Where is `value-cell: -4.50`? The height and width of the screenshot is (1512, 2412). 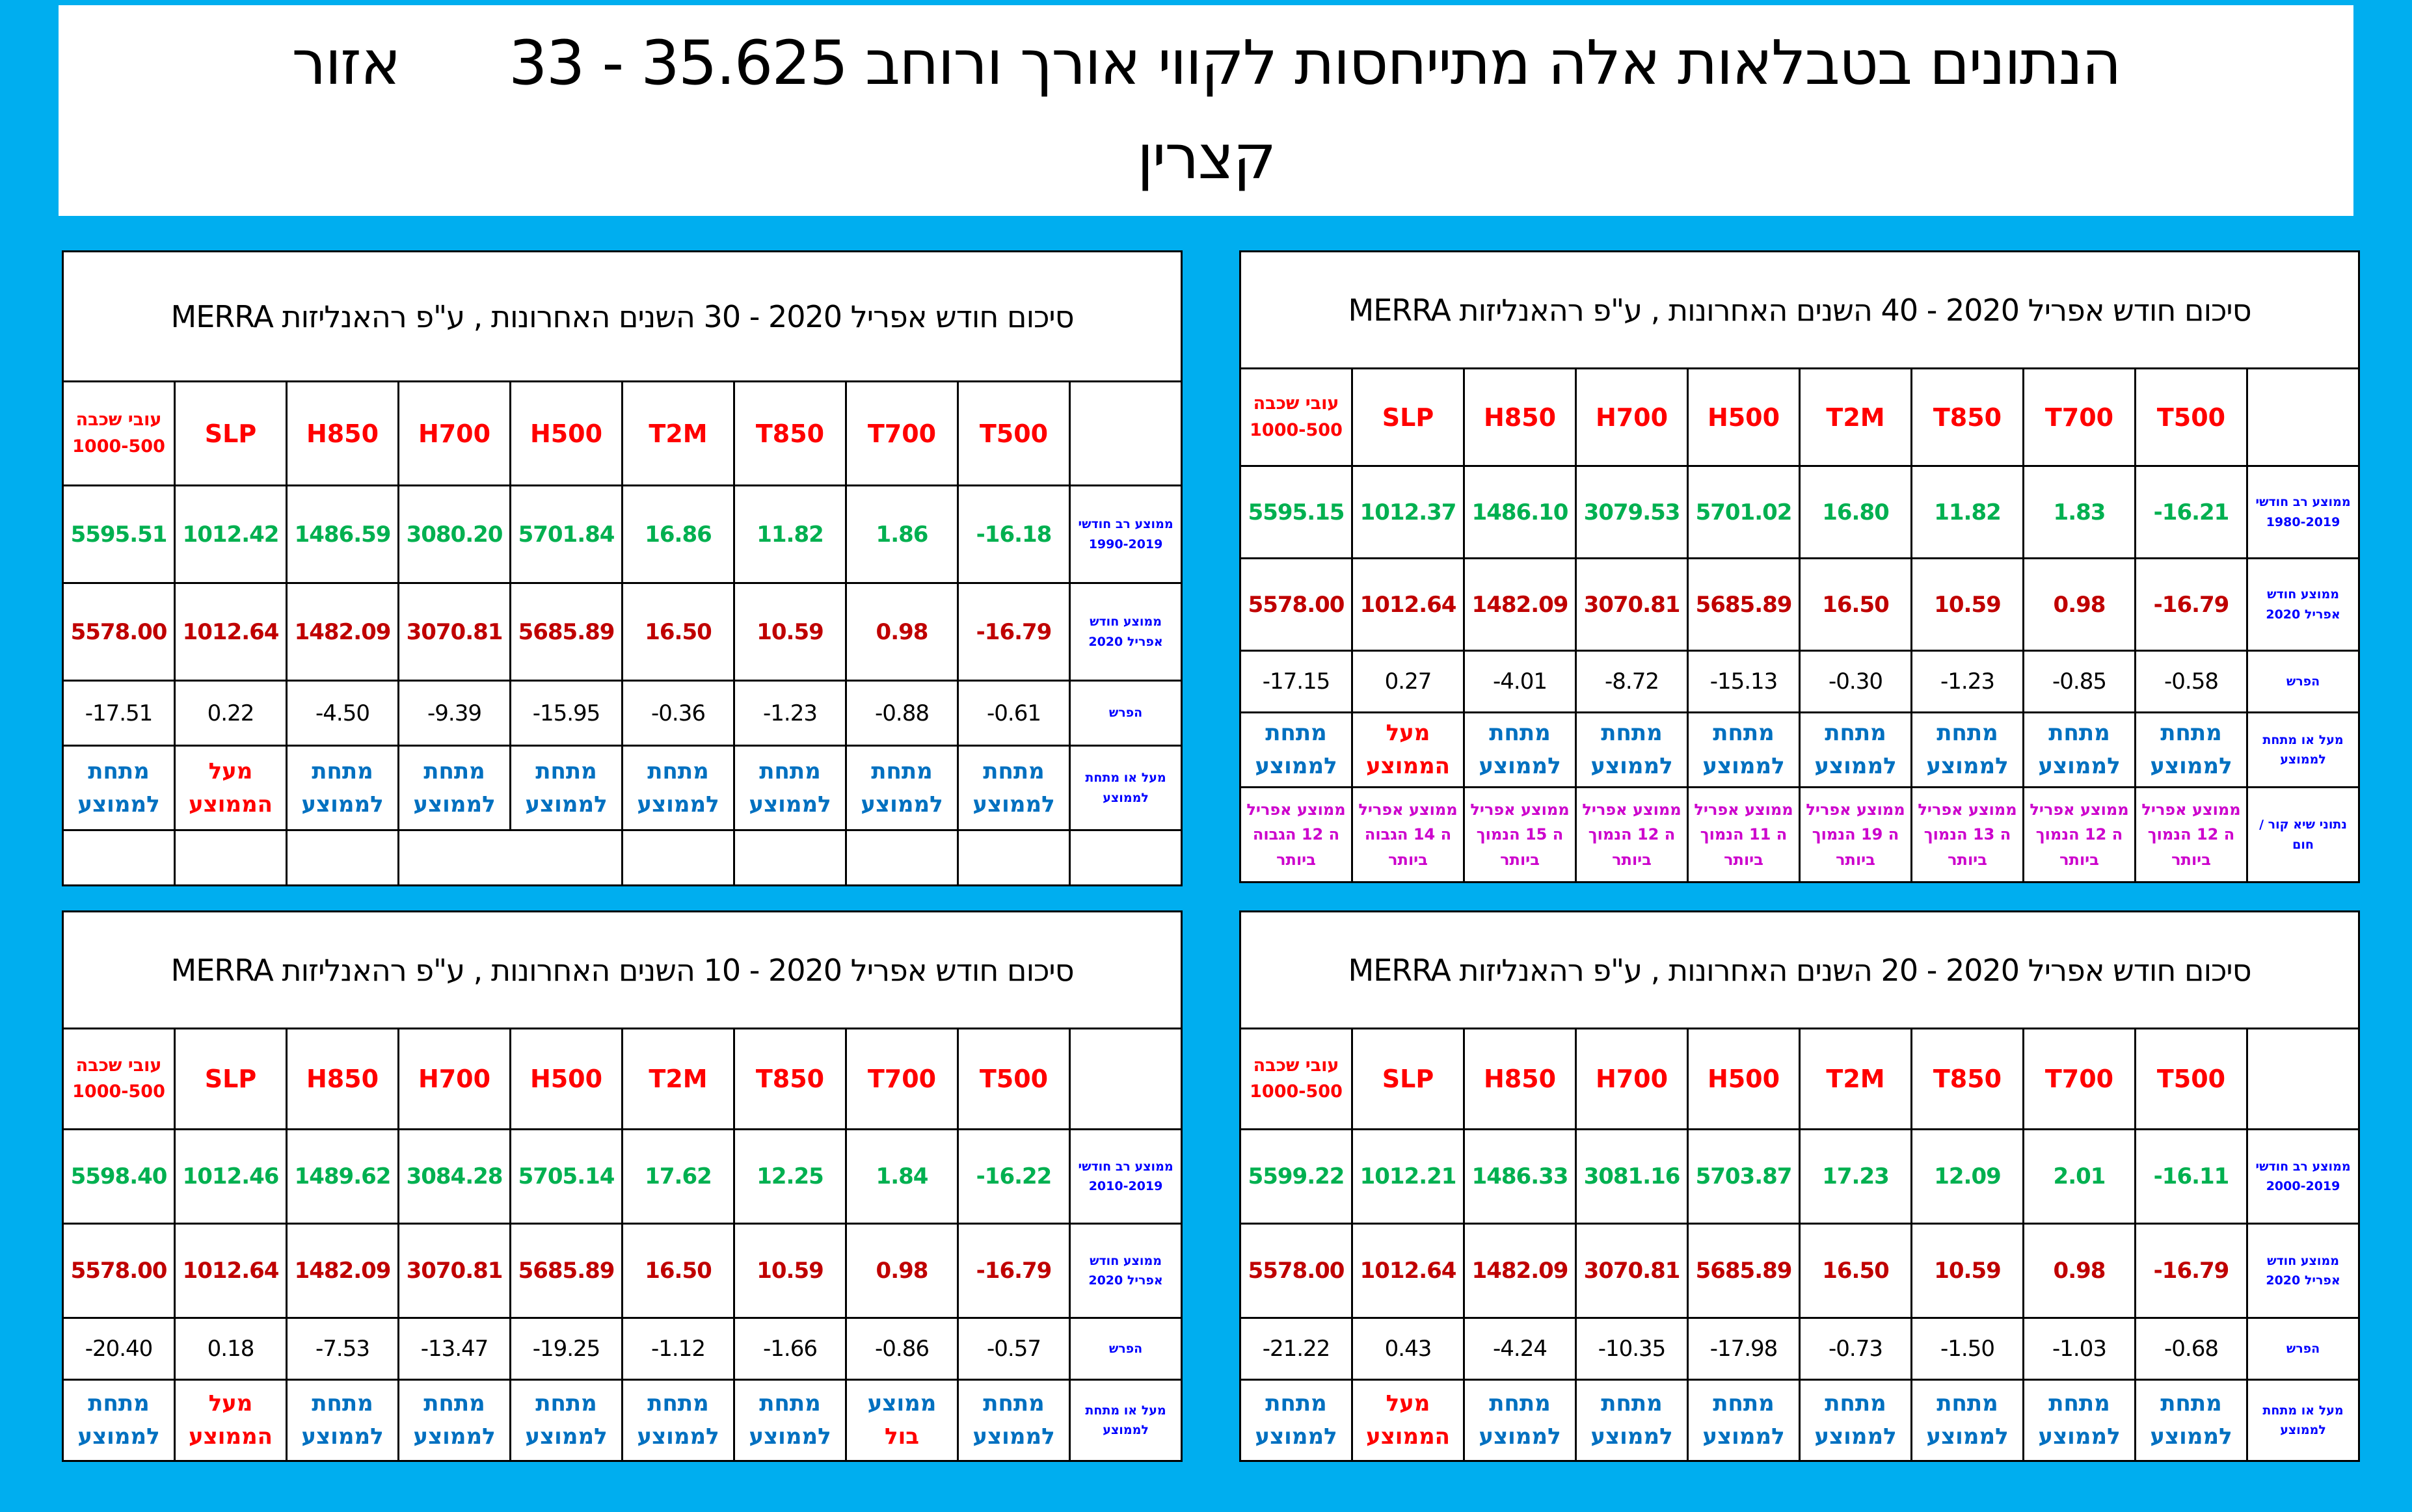
value-cell: -4.50 is located at coordinates (342, 713).